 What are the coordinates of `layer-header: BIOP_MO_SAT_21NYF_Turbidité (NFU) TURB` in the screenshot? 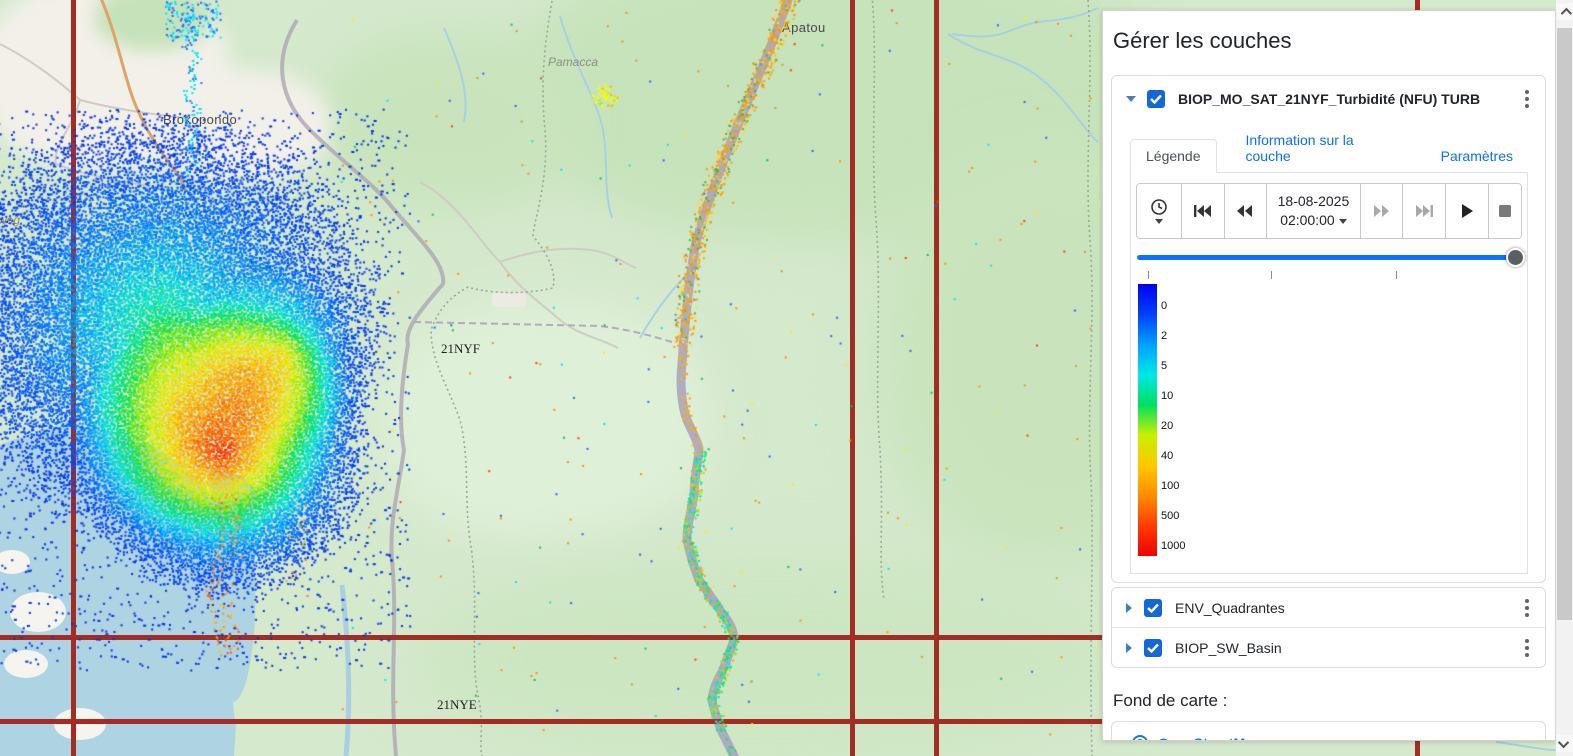 It's located at (1328, 99).